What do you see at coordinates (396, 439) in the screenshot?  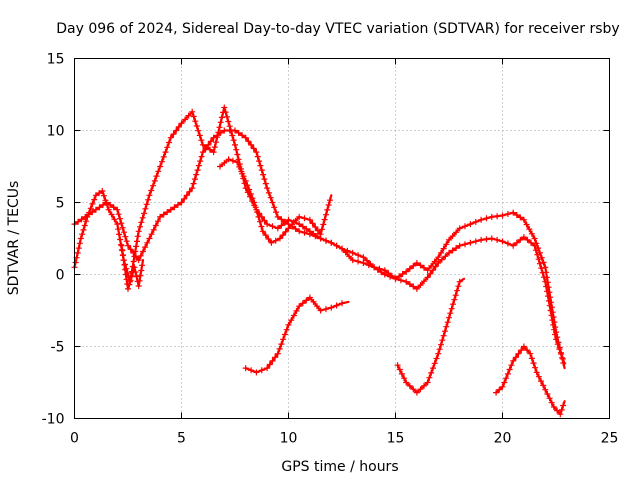 I see `x-tick-label: 15` at bounding box center [396, 439].